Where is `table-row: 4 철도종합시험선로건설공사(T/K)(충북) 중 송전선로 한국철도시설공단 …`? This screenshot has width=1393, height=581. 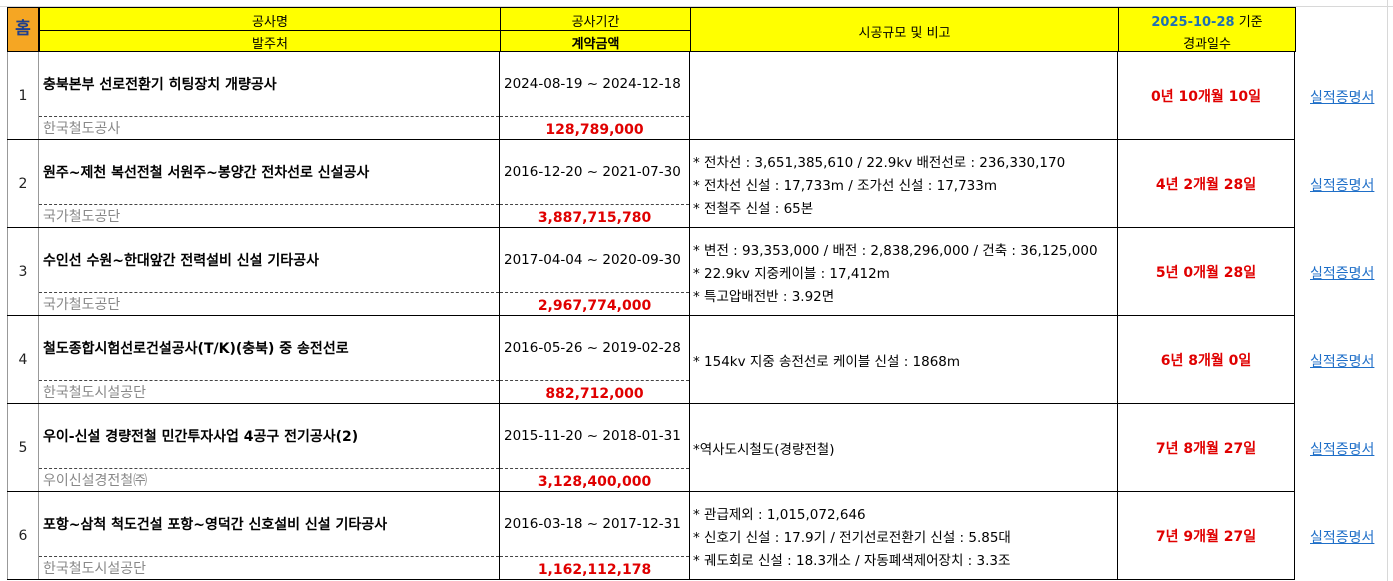
table-row: 4 철도종합시험선로건설공사(T/K)(충북) 중 송전선로 한국철도시설공단 … is located at coordinates (651, 360).